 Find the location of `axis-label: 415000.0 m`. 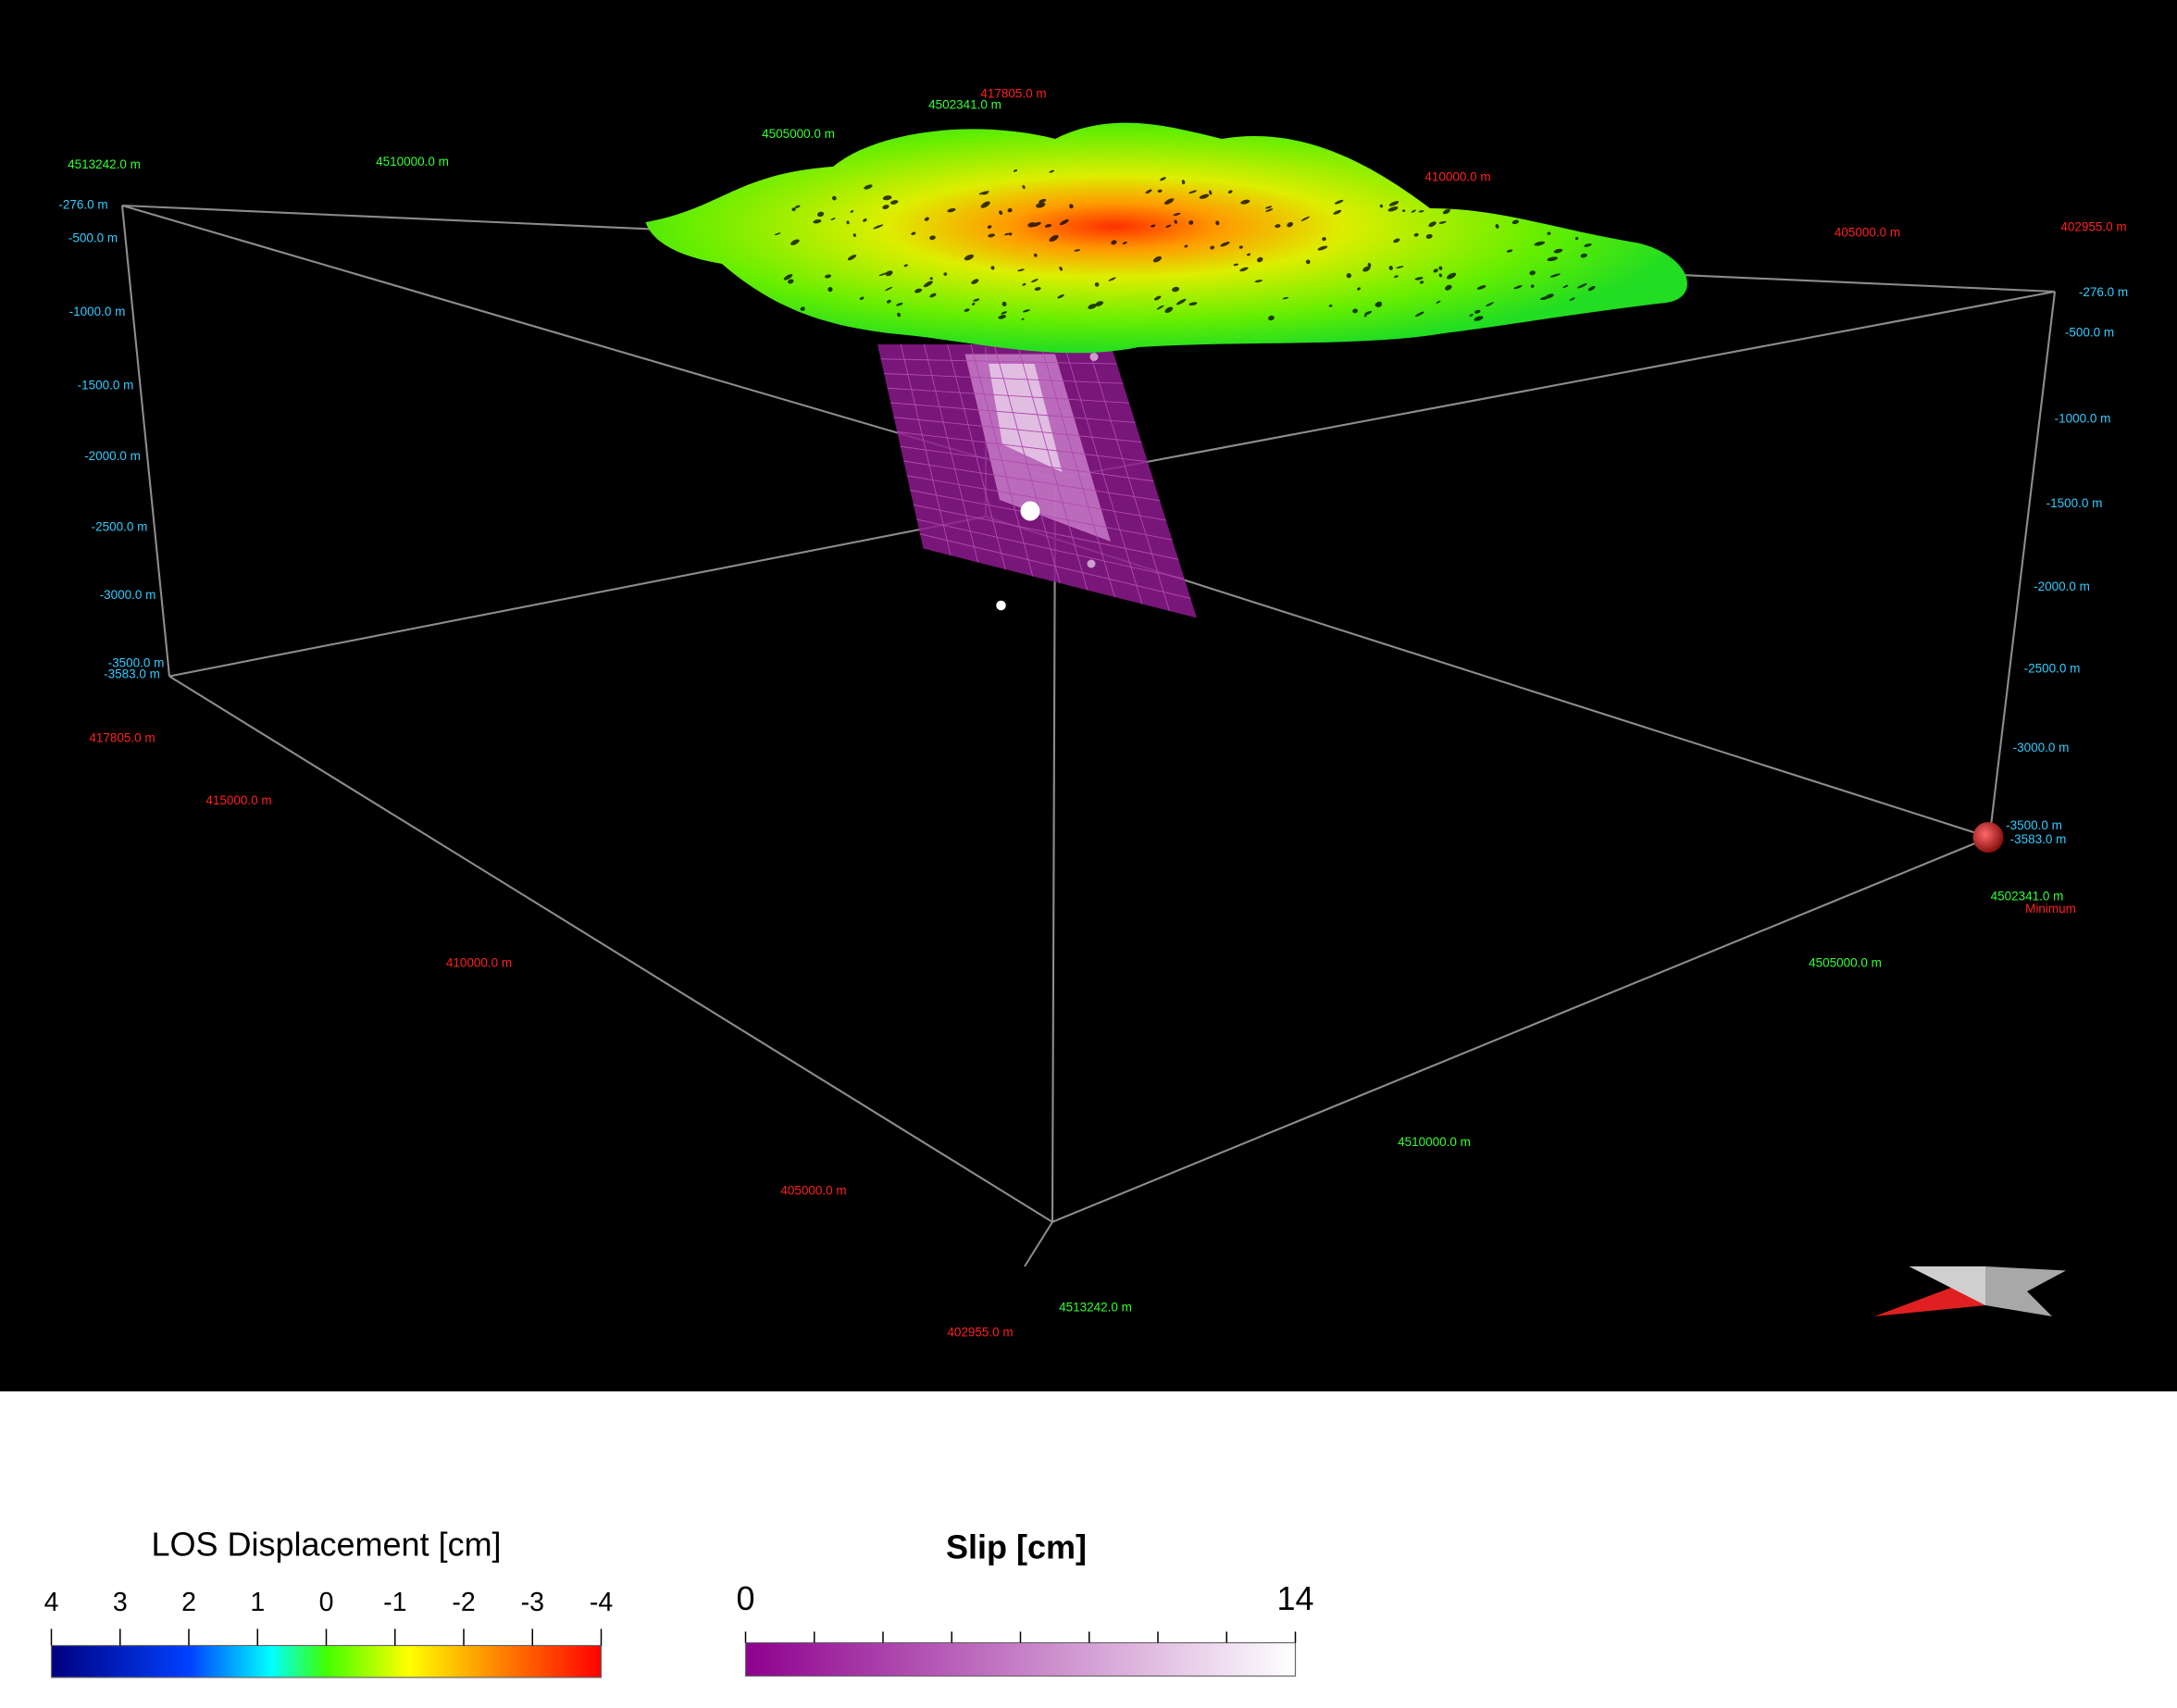

axis-label: 415000.0 m is located at coordinates (238, 800).